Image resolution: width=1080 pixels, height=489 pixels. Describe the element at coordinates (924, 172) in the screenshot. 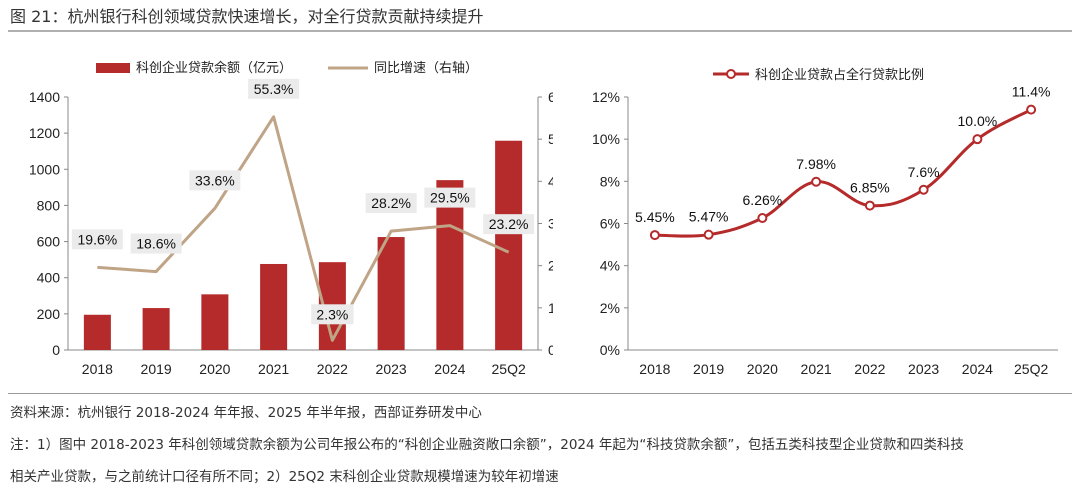

I see `data-label: 7.6%` at that location.